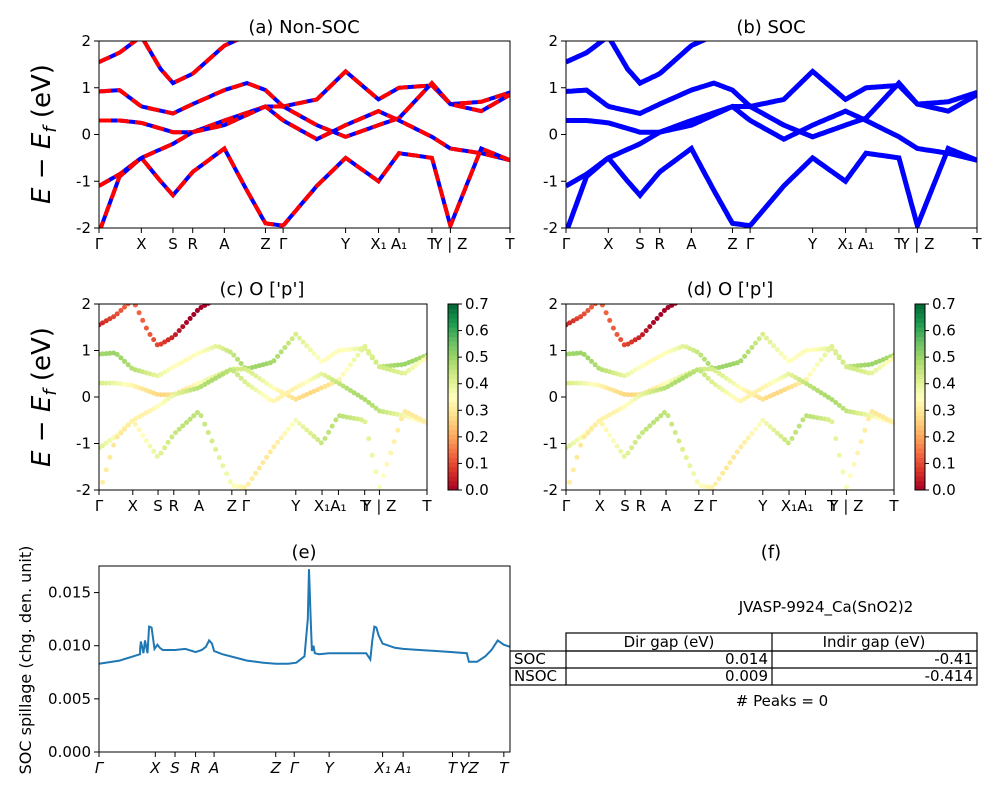  What do you see at coordinates (303, 27) in the screenshot?
I see `panel-title-a: (a) Non-SOC` at bounding box center [303, 27].